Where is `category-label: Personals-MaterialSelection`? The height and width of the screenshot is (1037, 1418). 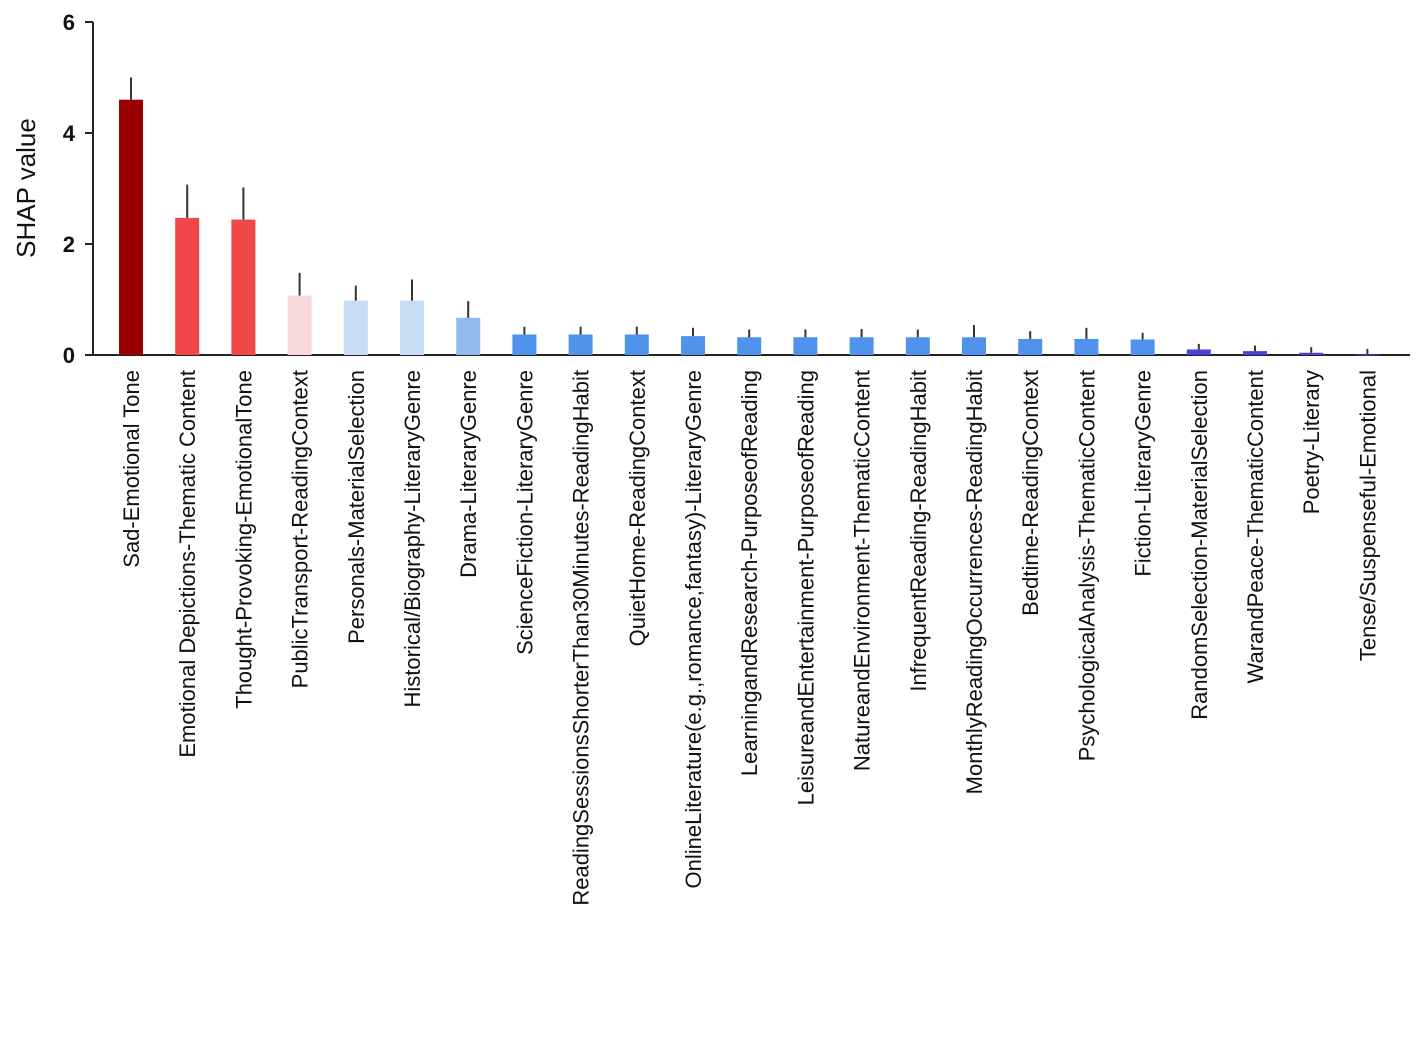
category-label: Personals-MaterialSelection is located at coordinates (356, 507).